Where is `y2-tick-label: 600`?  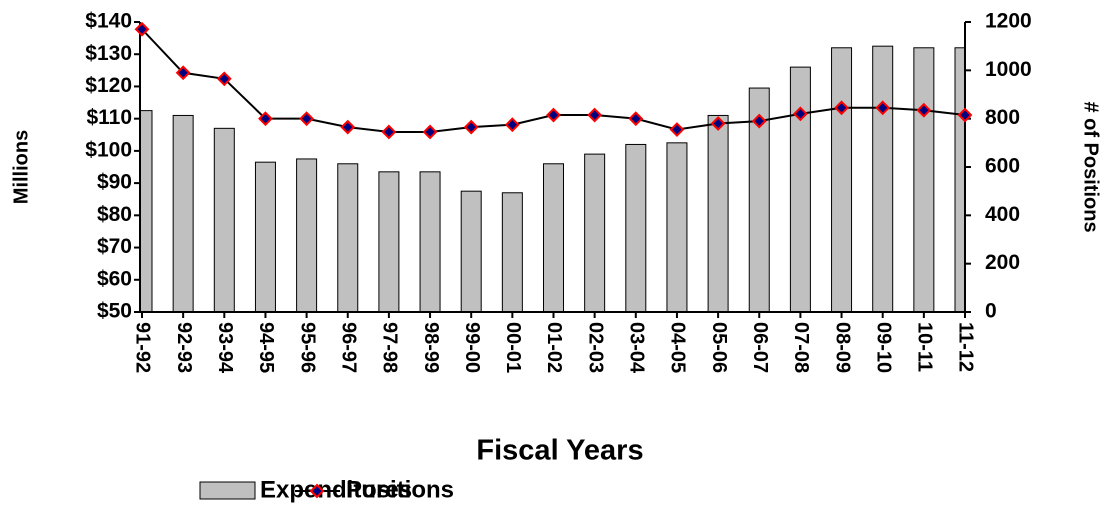
y2-tick-label: 600 is located at coordinates (1002, 166).